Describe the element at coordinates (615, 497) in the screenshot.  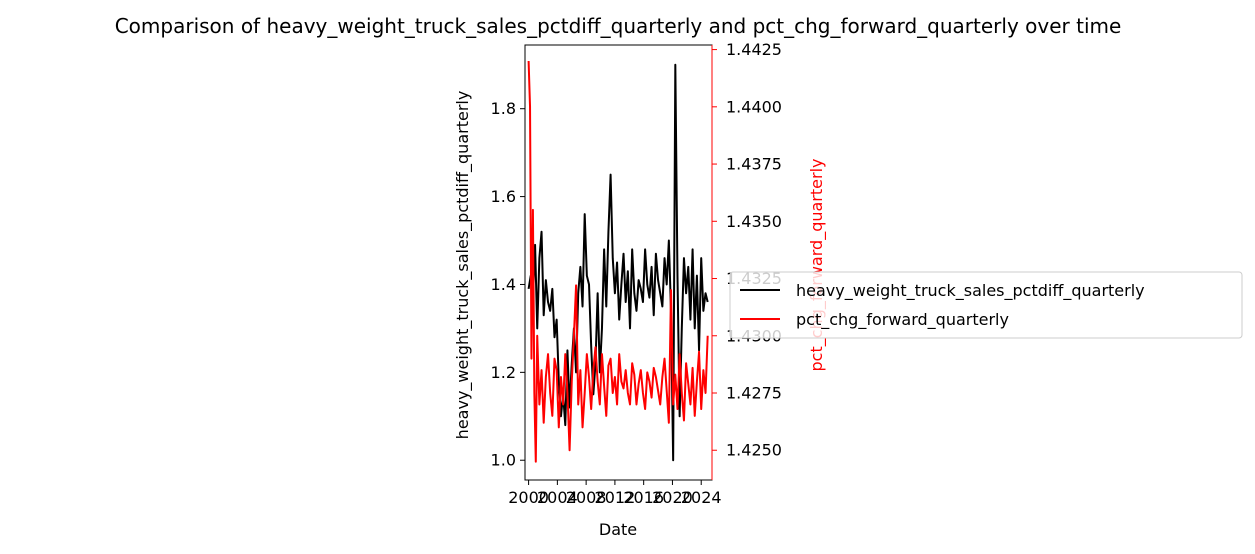
I see `x-tick-label: 2012` at that location.